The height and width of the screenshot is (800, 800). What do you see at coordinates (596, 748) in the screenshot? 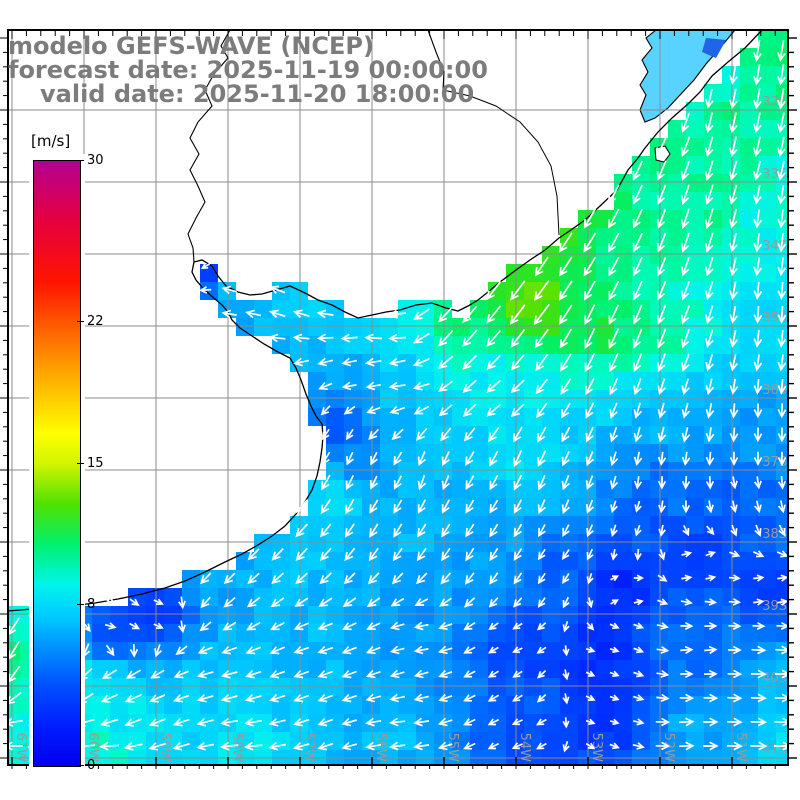
I see `lon-label: 53W` at bounding box center [596, 748].